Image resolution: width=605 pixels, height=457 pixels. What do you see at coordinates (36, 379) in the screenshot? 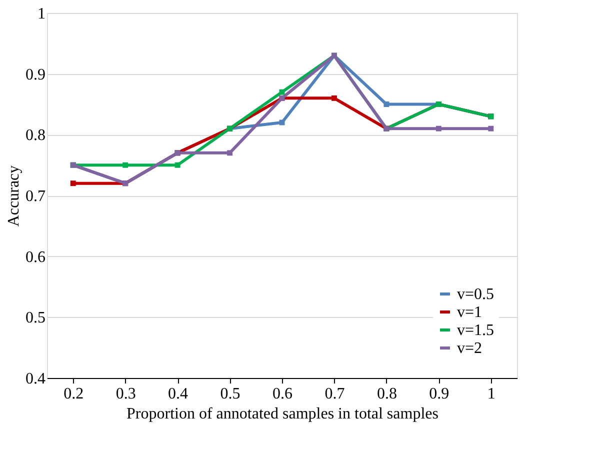
I see `y-tick-label: 0.4` at bounding box center [36, 379].